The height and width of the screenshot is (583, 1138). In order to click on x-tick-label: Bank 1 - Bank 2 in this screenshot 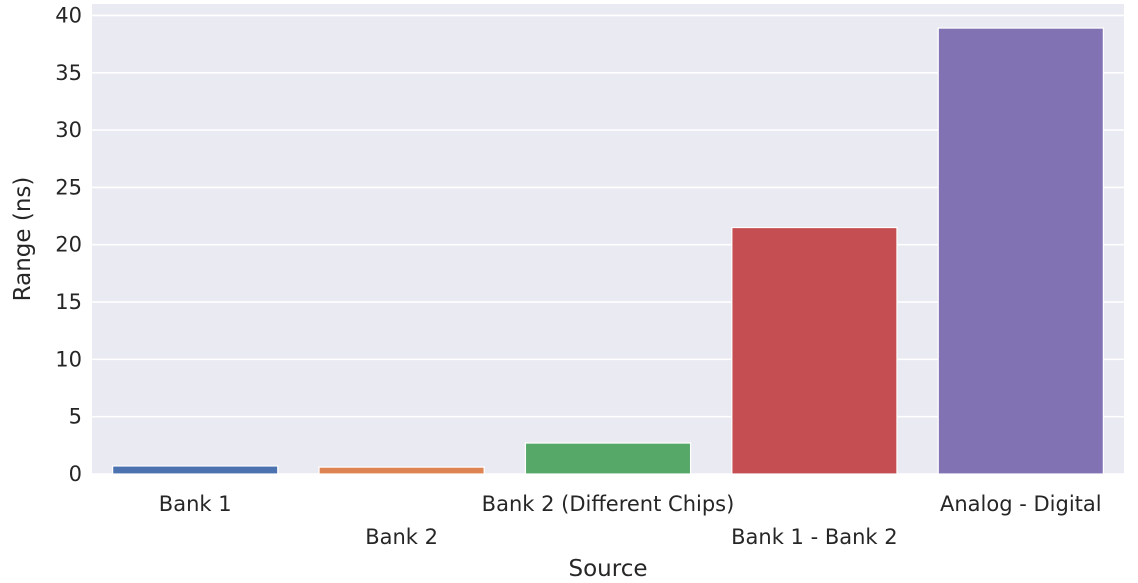, I will do `click(814, 537)`.